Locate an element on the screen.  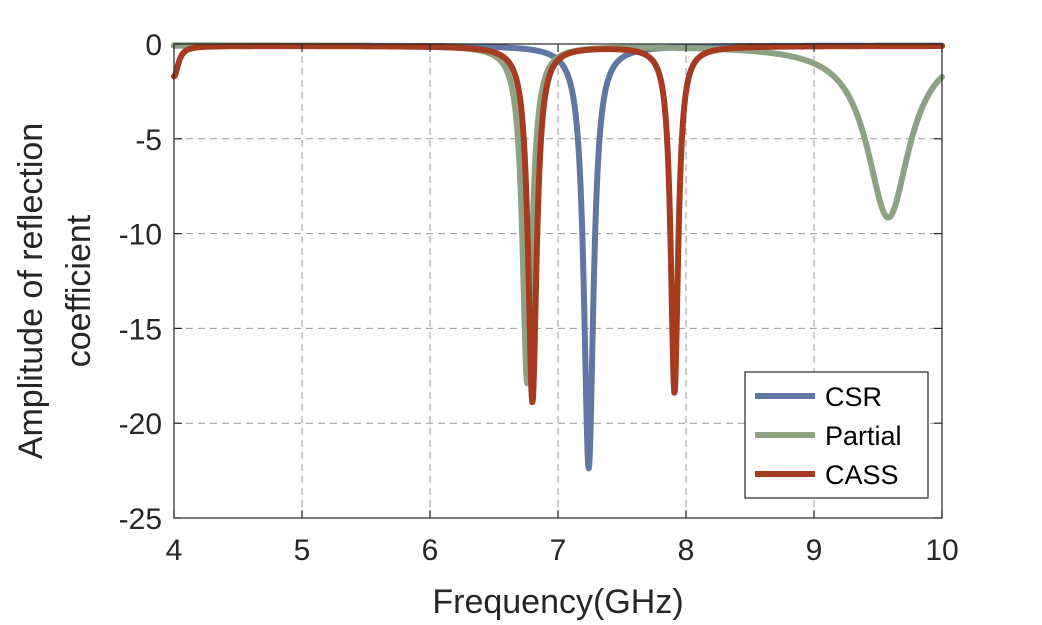
y-tick-label: -20 is located at coordinates (140, 424).